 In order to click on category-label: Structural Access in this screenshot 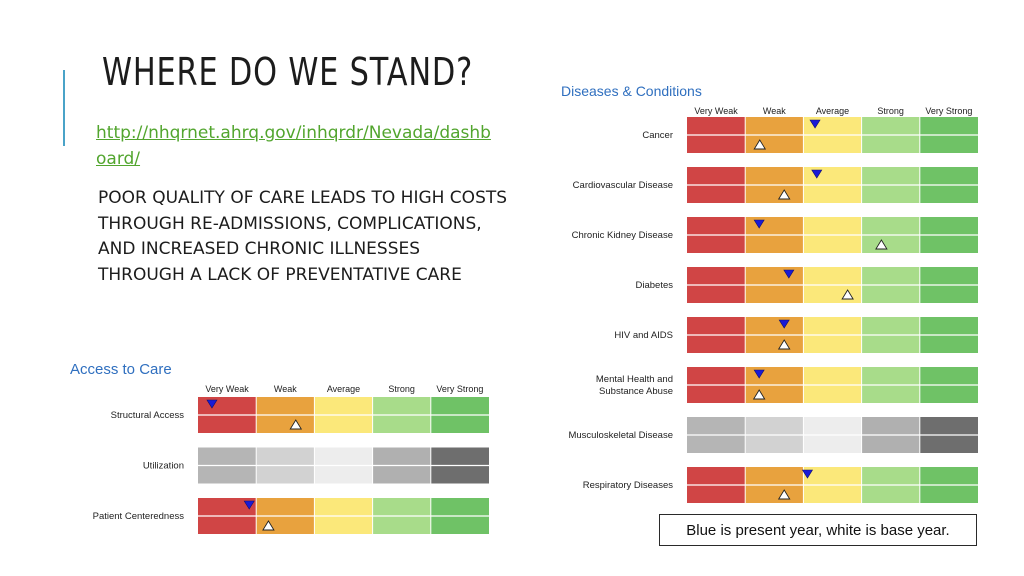, I will do `click(148, 415)`.